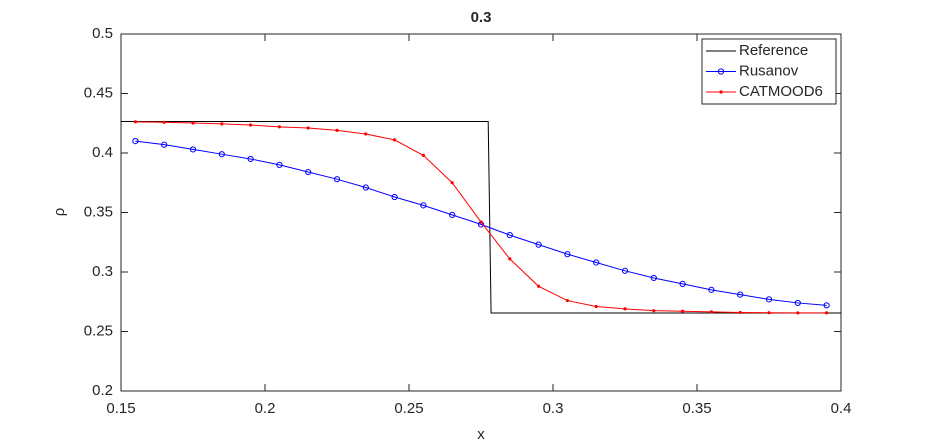 The image size is (930, 445). What do you see at coordinates (841, 408) in the screenshot?
I see `x-tick-label: 0.4` at bounding box center [841, 408].